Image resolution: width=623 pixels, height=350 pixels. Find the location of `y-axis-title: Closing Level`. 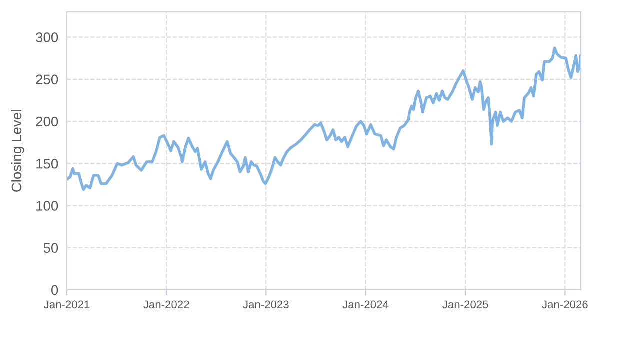

y-axis-title: Closing Level is located at coordinates (17, 151).